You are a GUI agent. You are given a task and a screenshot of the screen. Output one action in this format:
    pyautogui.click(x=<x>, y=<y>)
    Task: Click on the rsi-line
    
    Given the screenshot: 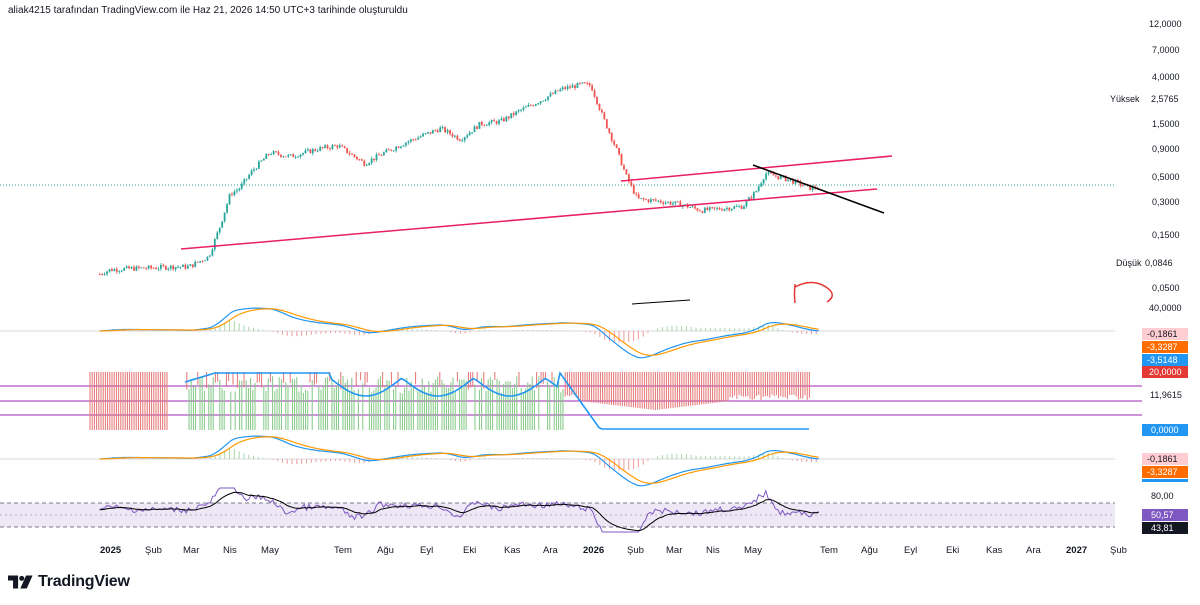 What is the action you would take?
    pyautogui.click(x=459, y=510)
    